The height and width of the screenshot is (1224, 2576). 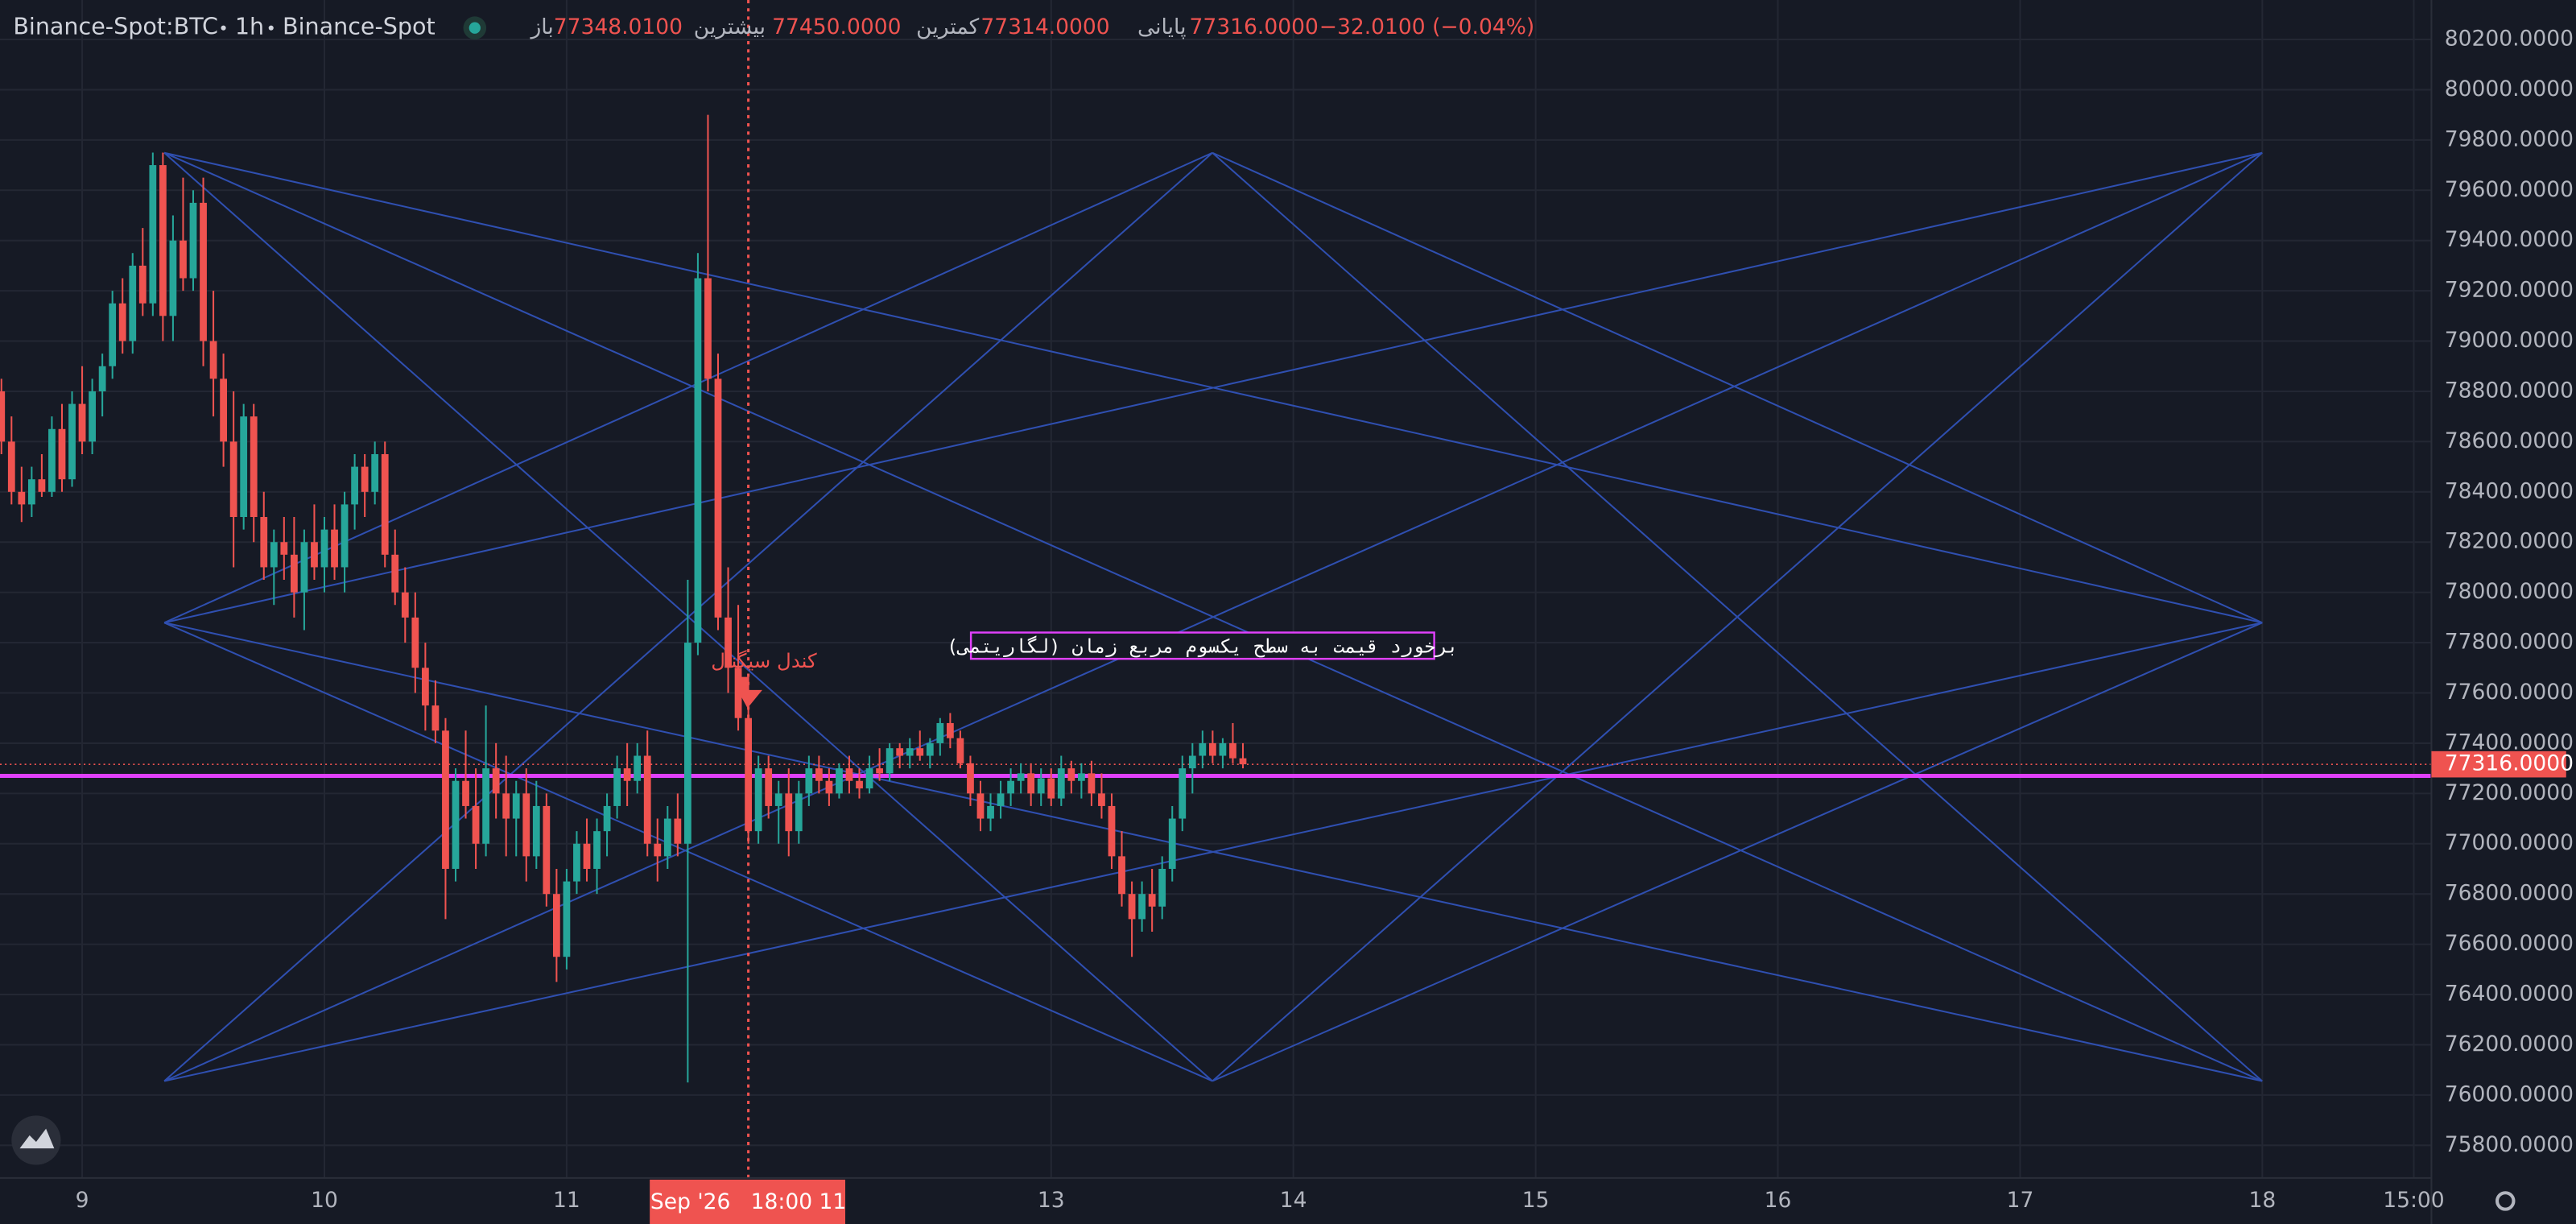 What do you see at coordinates (2509, 1093) in the screenshot?
I see `y-tick-label: 76000.0000` at bounding box center [2509, 1093].